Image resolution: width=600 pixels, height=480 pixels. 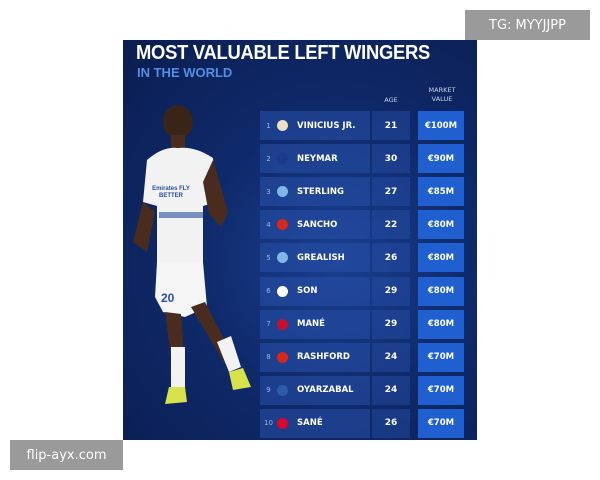 What do you see at coordinates (326, 125) in the screenshot?
I see `player-name: VINICIUS JR.` at bounding box center [326, 125].